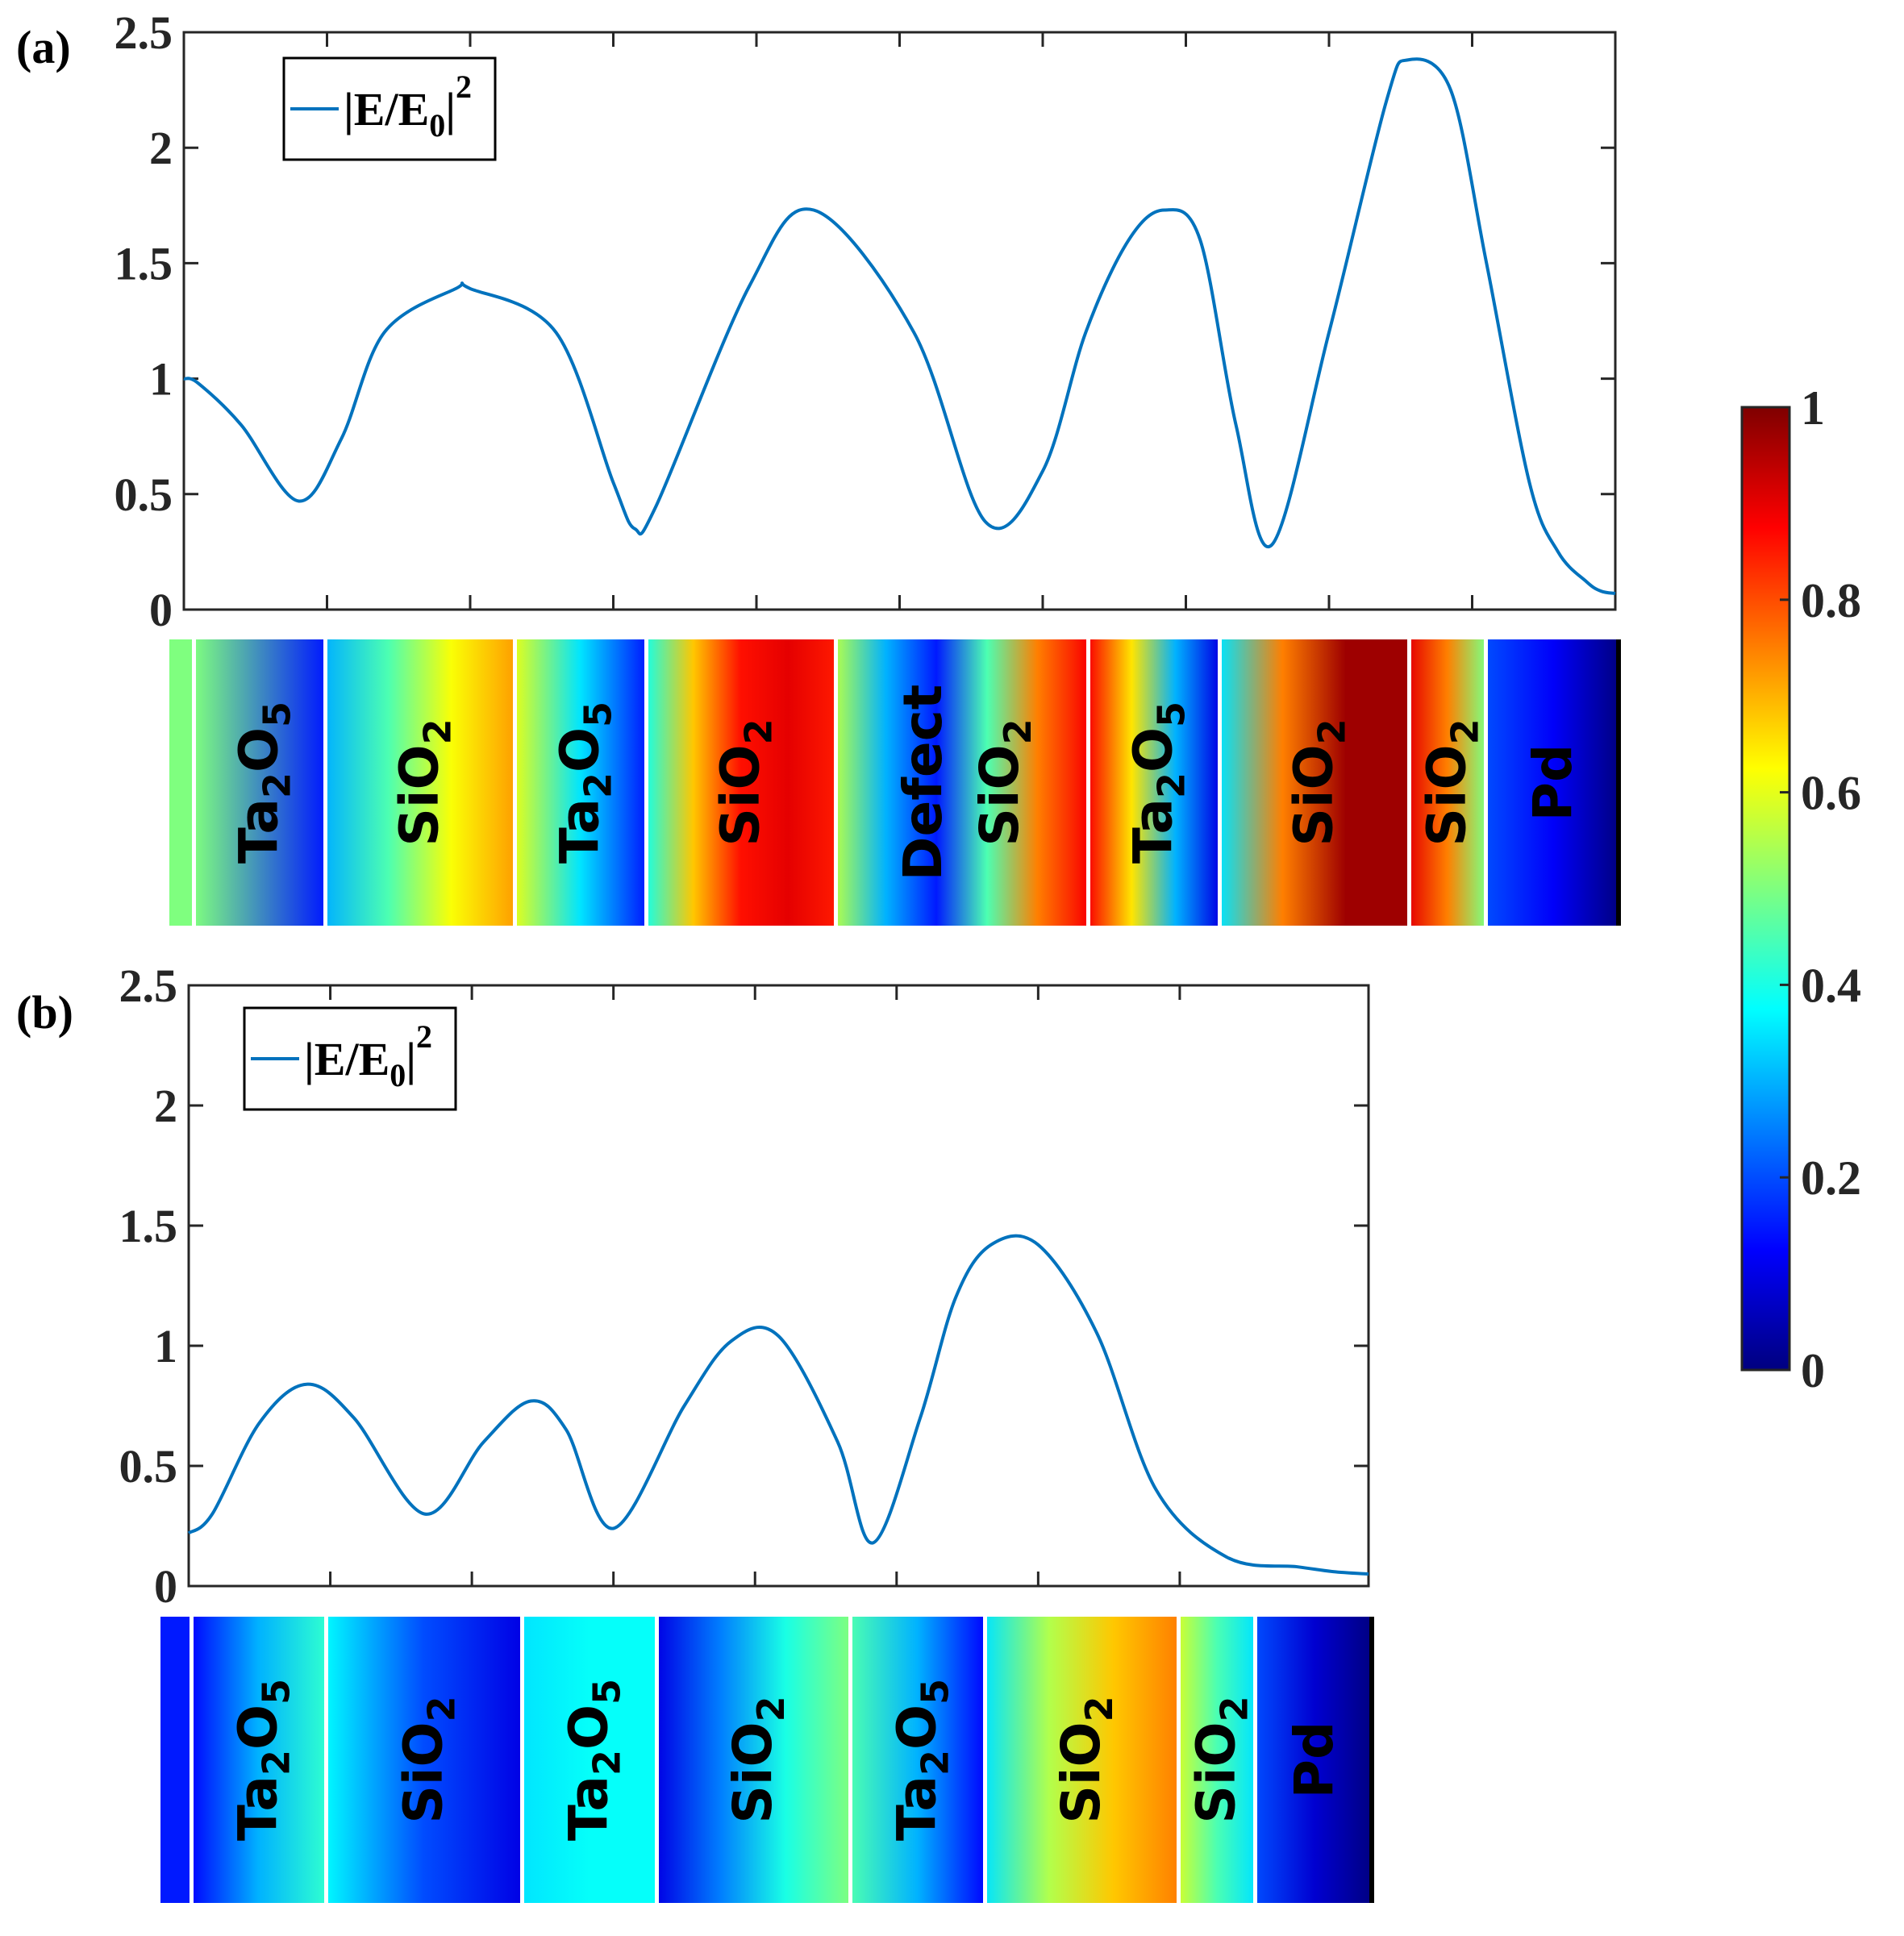  I want to click on y-tick-label-a: 1.5, so click(144, 263).